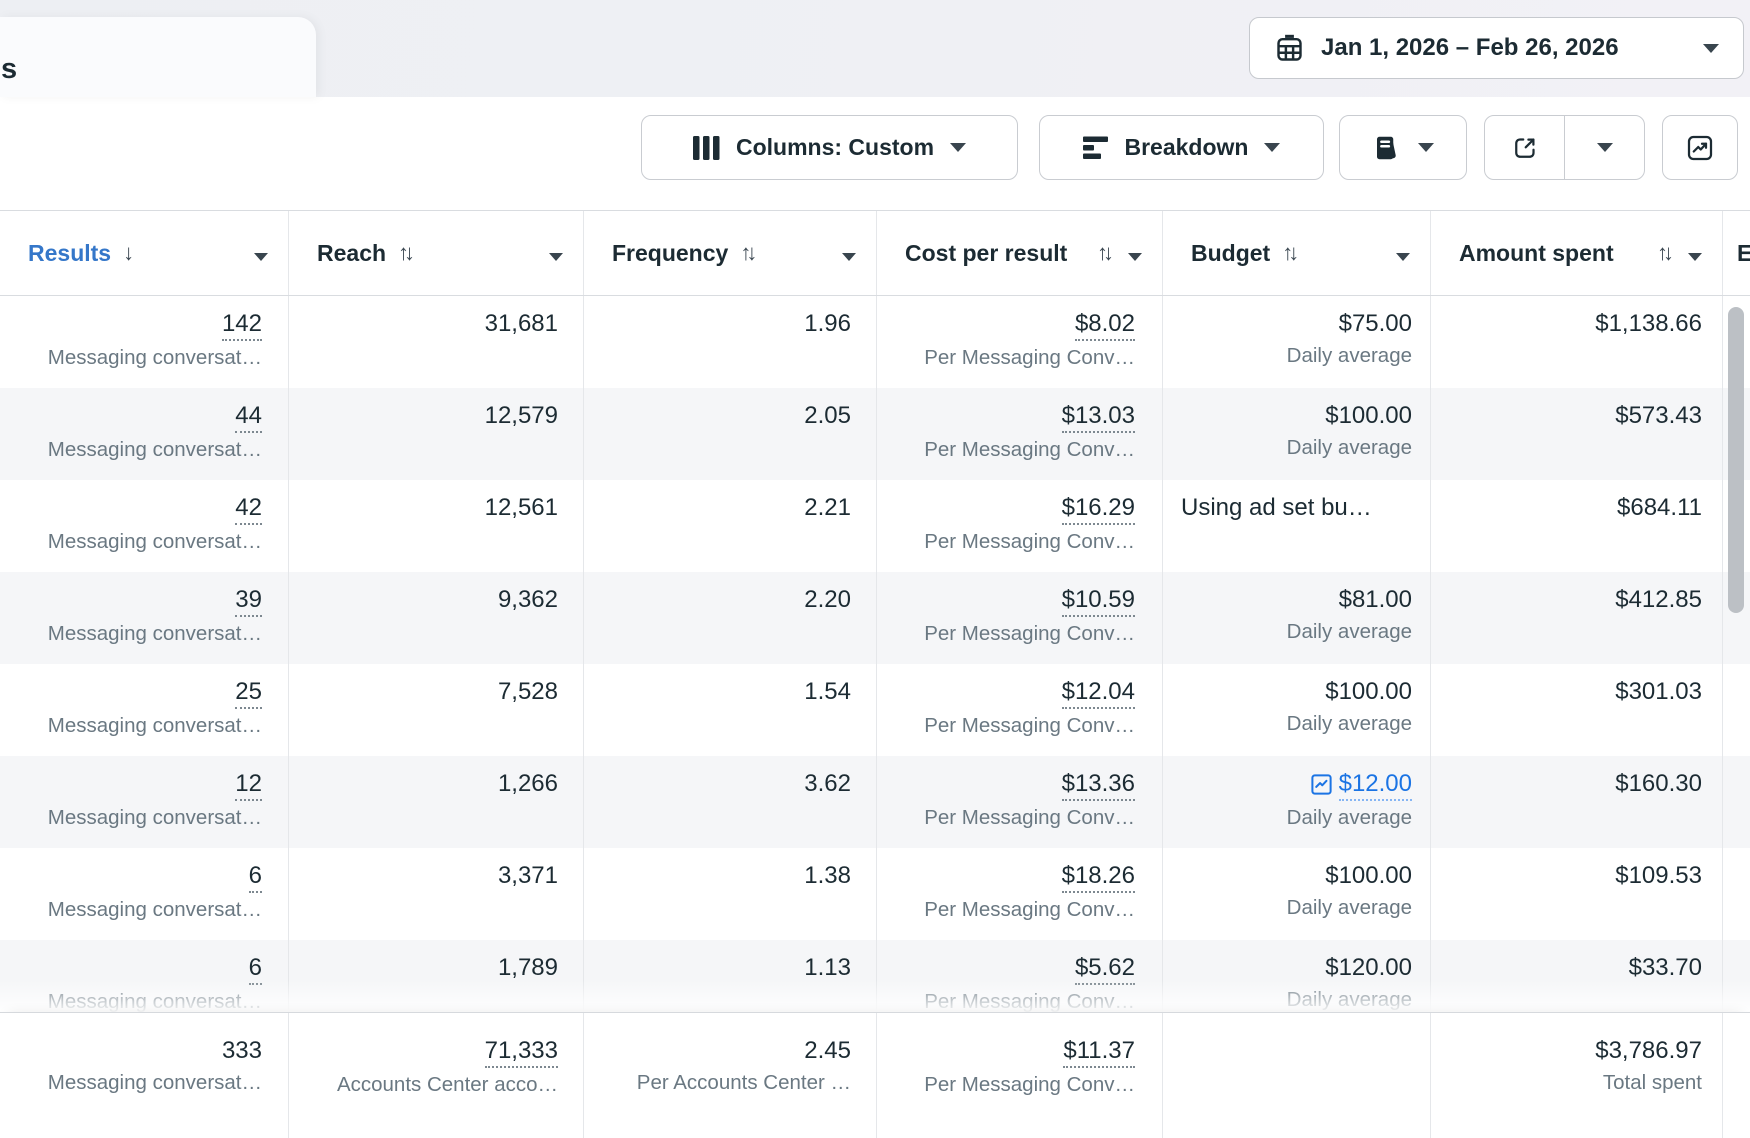 Image resolution: width=1750 pixels, height=1138 pixels. I want to click on sort-desc-icon: ↓, so click(128, 252).